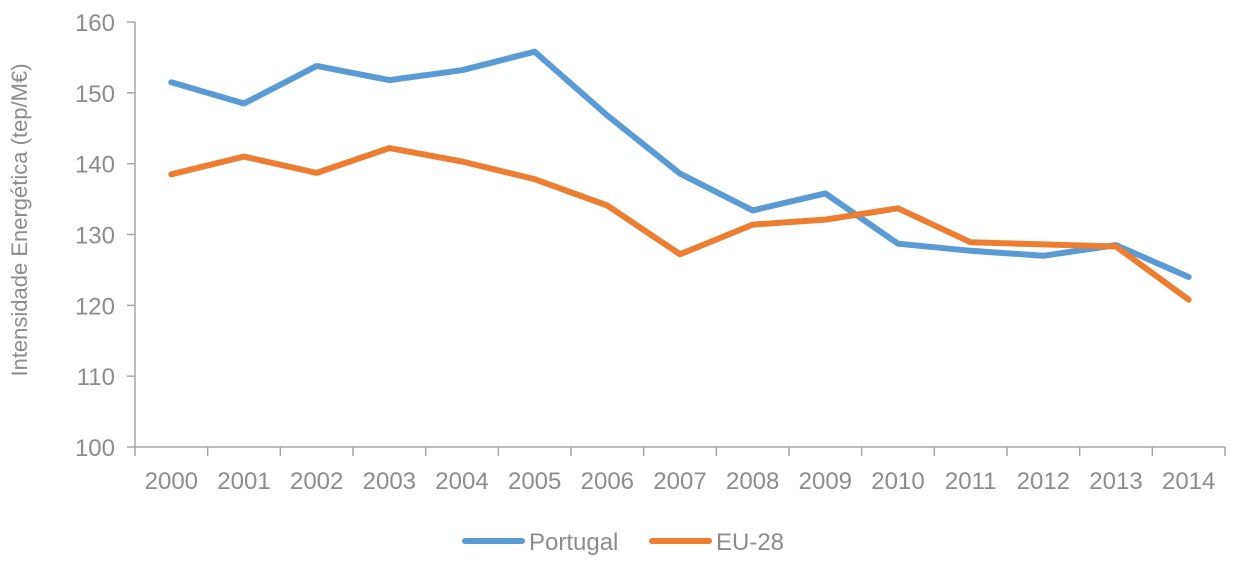  What do you see at coordinates (573, 542) in the screenshot?
I see `legend-label-portugal: Portugal` at bounding box center [573, 542].